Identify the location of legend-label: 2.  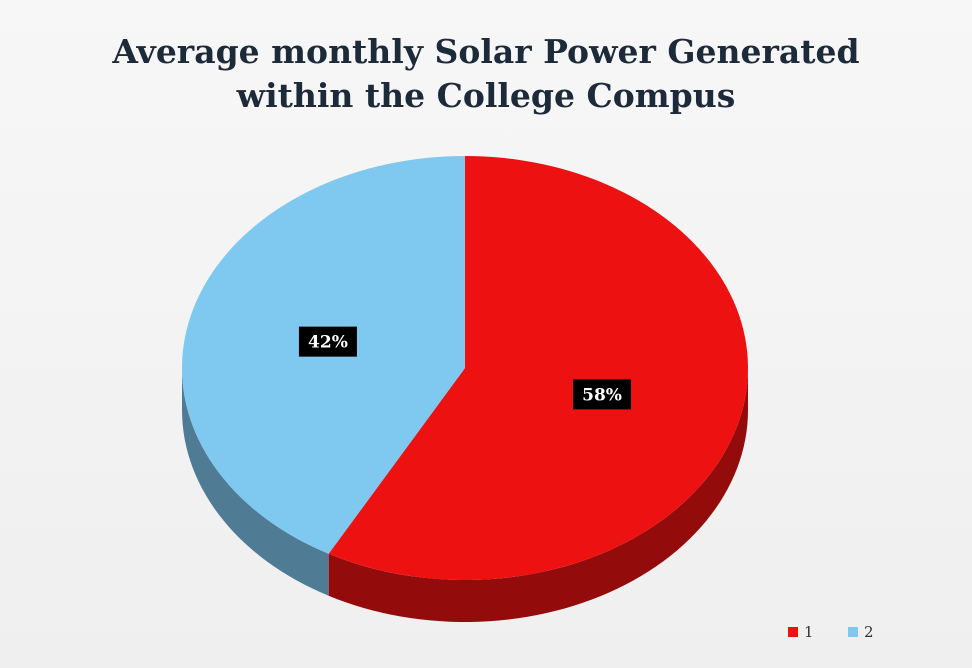
(869, 632).